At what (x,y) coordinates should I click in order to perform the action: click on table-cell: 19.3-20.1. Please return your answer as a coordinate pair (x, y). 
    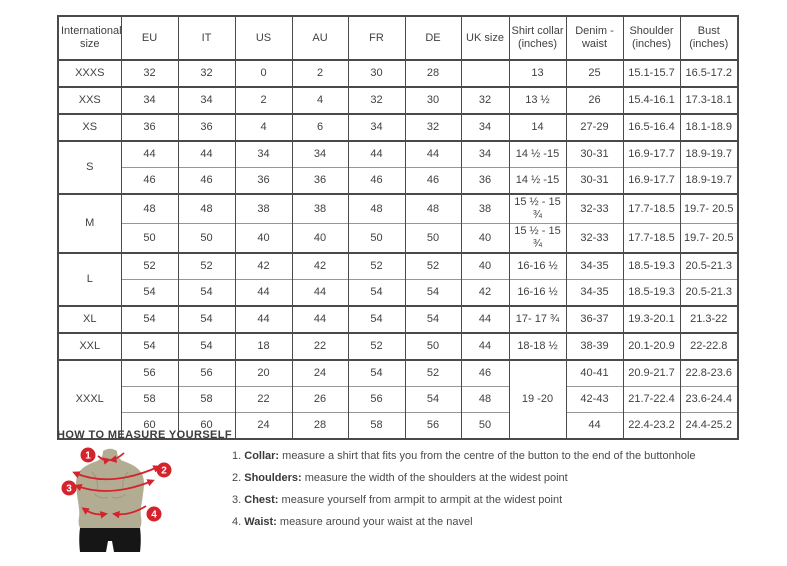
    Looking at the image, I should click on (651, 319).